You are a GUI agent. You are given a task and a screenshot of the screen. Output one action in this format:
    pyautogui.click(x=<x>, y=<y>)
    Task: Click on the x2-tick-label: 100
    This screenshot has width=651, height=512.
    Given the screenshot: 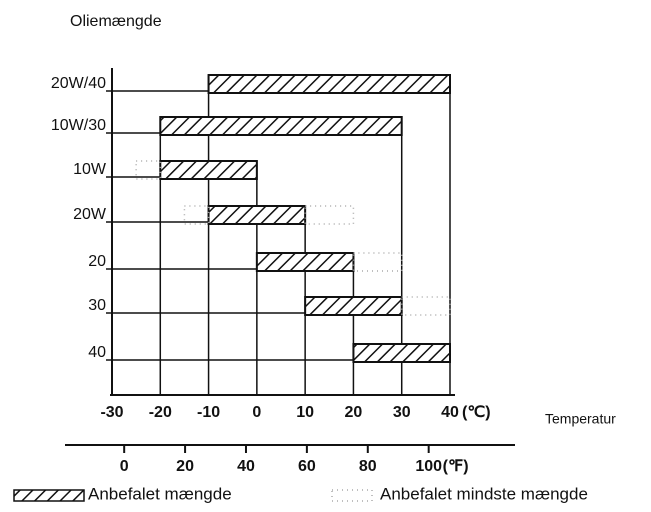 What is the action you would take?
    pyautogui.click(x=428, y=466)
    